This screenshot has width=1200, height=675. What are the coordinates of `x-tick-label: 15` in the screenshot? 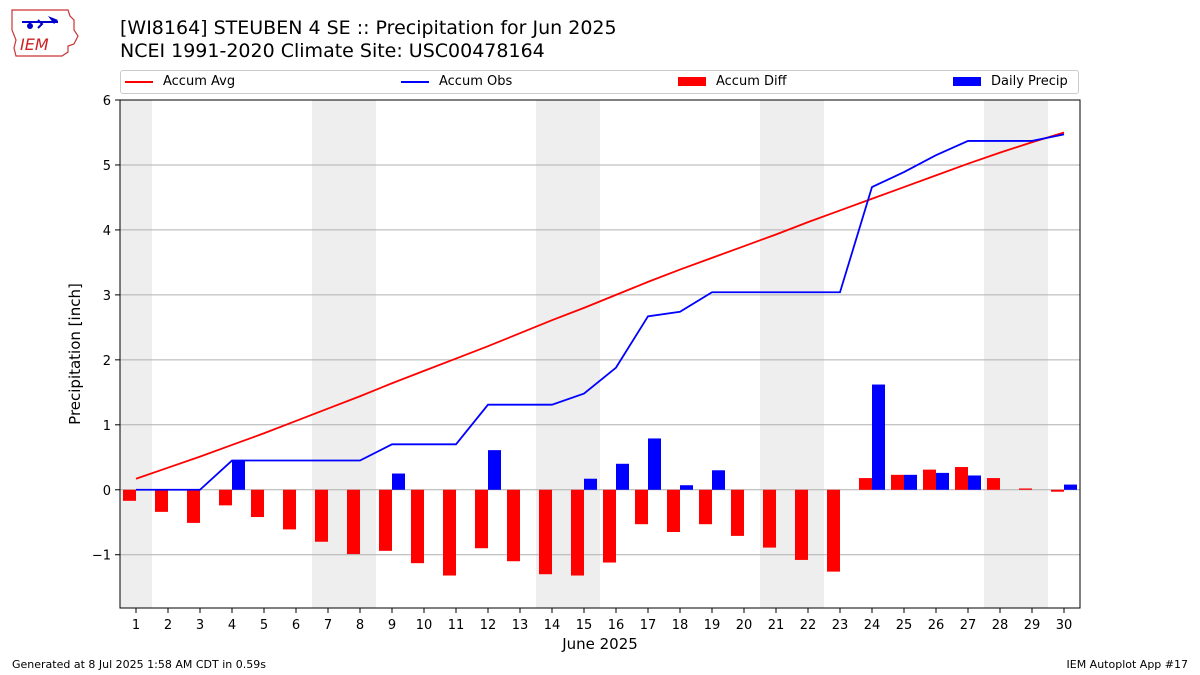 It's located at (584, 625).